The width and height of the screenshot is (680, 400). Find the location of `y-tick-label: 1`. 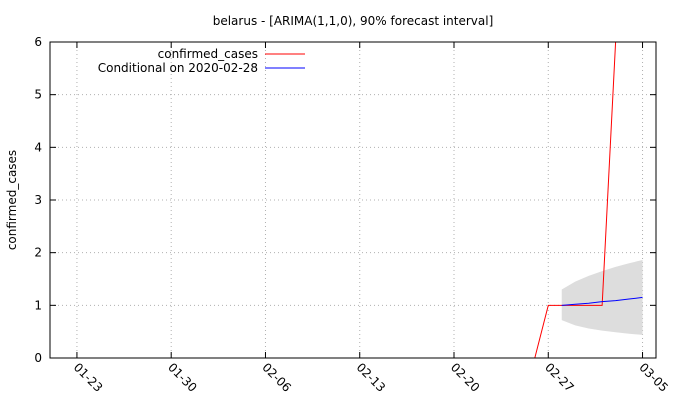

y-tick-label: 1 is located at coordinates (38, 305).